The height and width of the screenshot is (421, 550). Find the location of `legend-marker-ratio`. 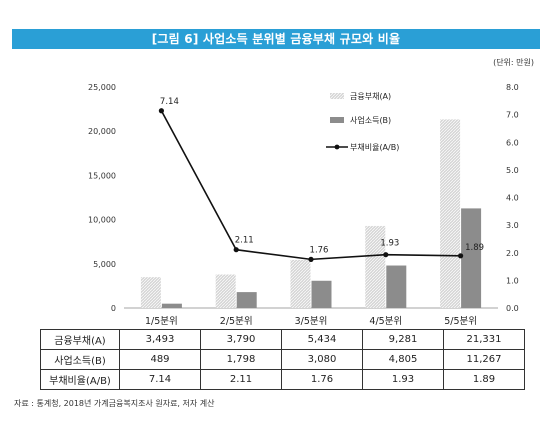

legend-marker-ratio is located at coordinates (337, 147).